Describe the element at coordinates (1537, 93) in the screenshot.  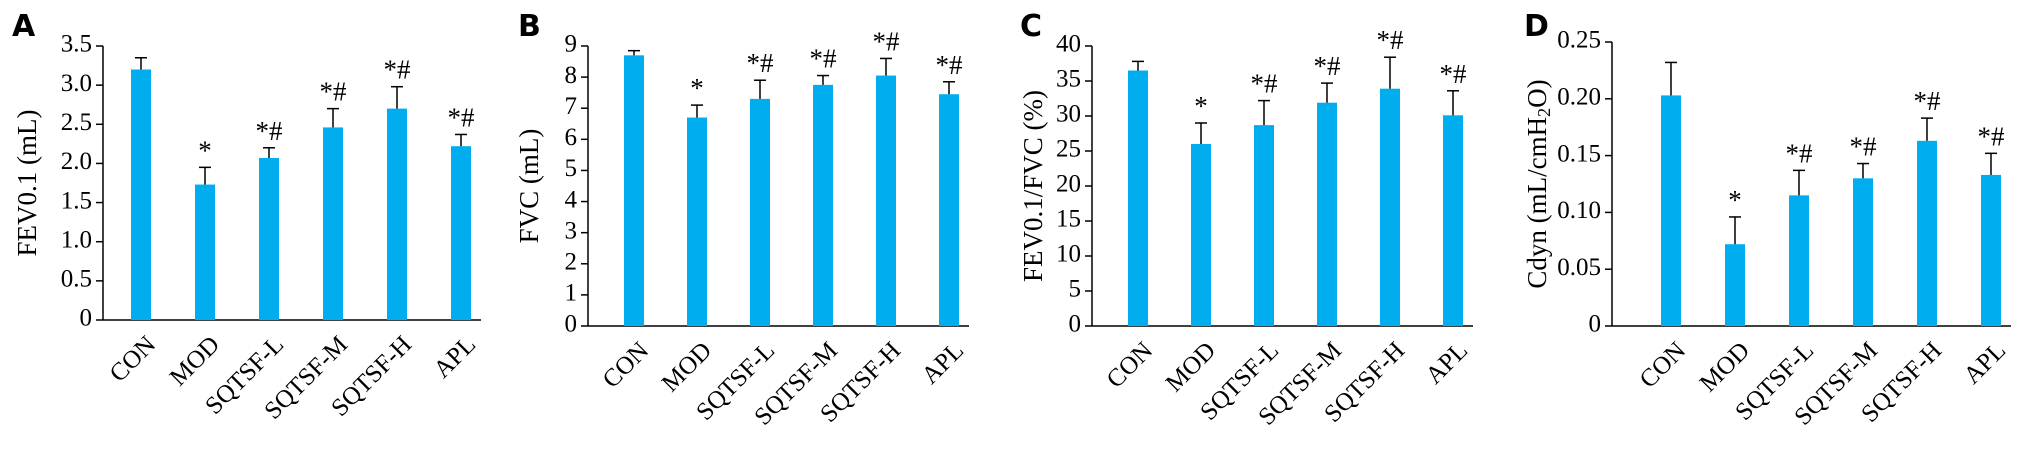
I see `y-axis-title-end: O)` at that location.